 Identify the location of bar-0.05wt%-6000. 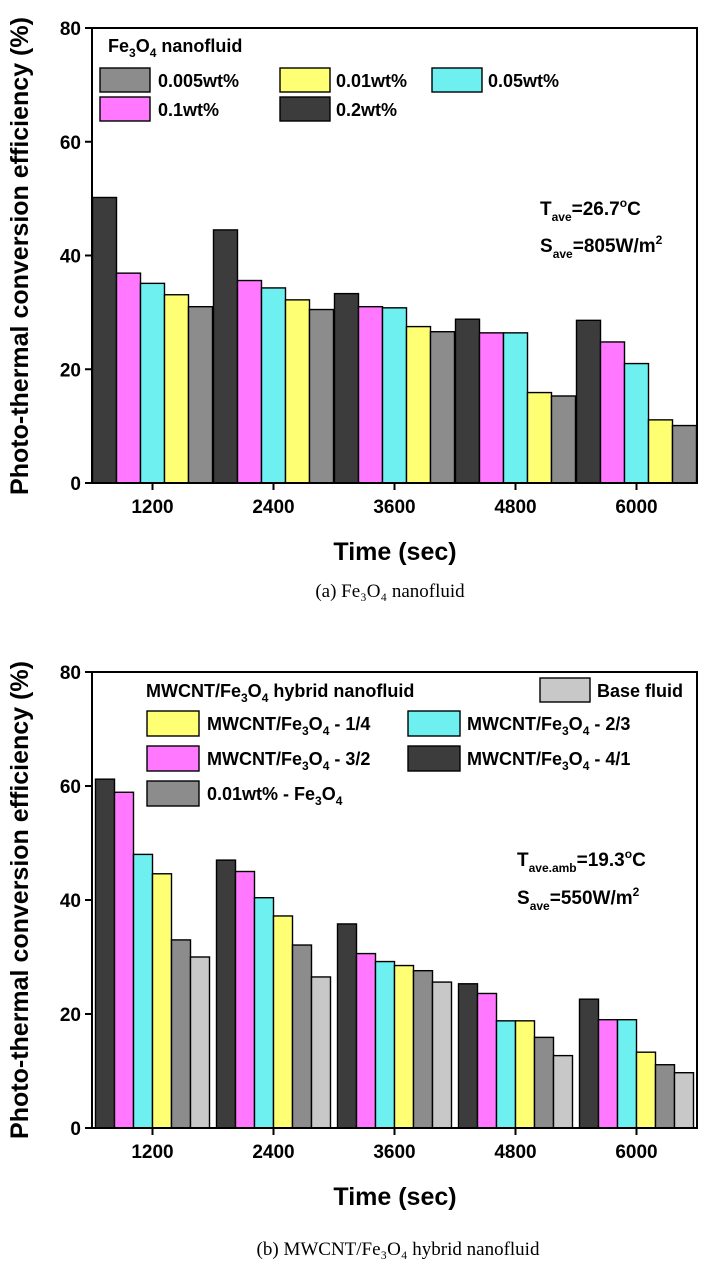
(636, 423).